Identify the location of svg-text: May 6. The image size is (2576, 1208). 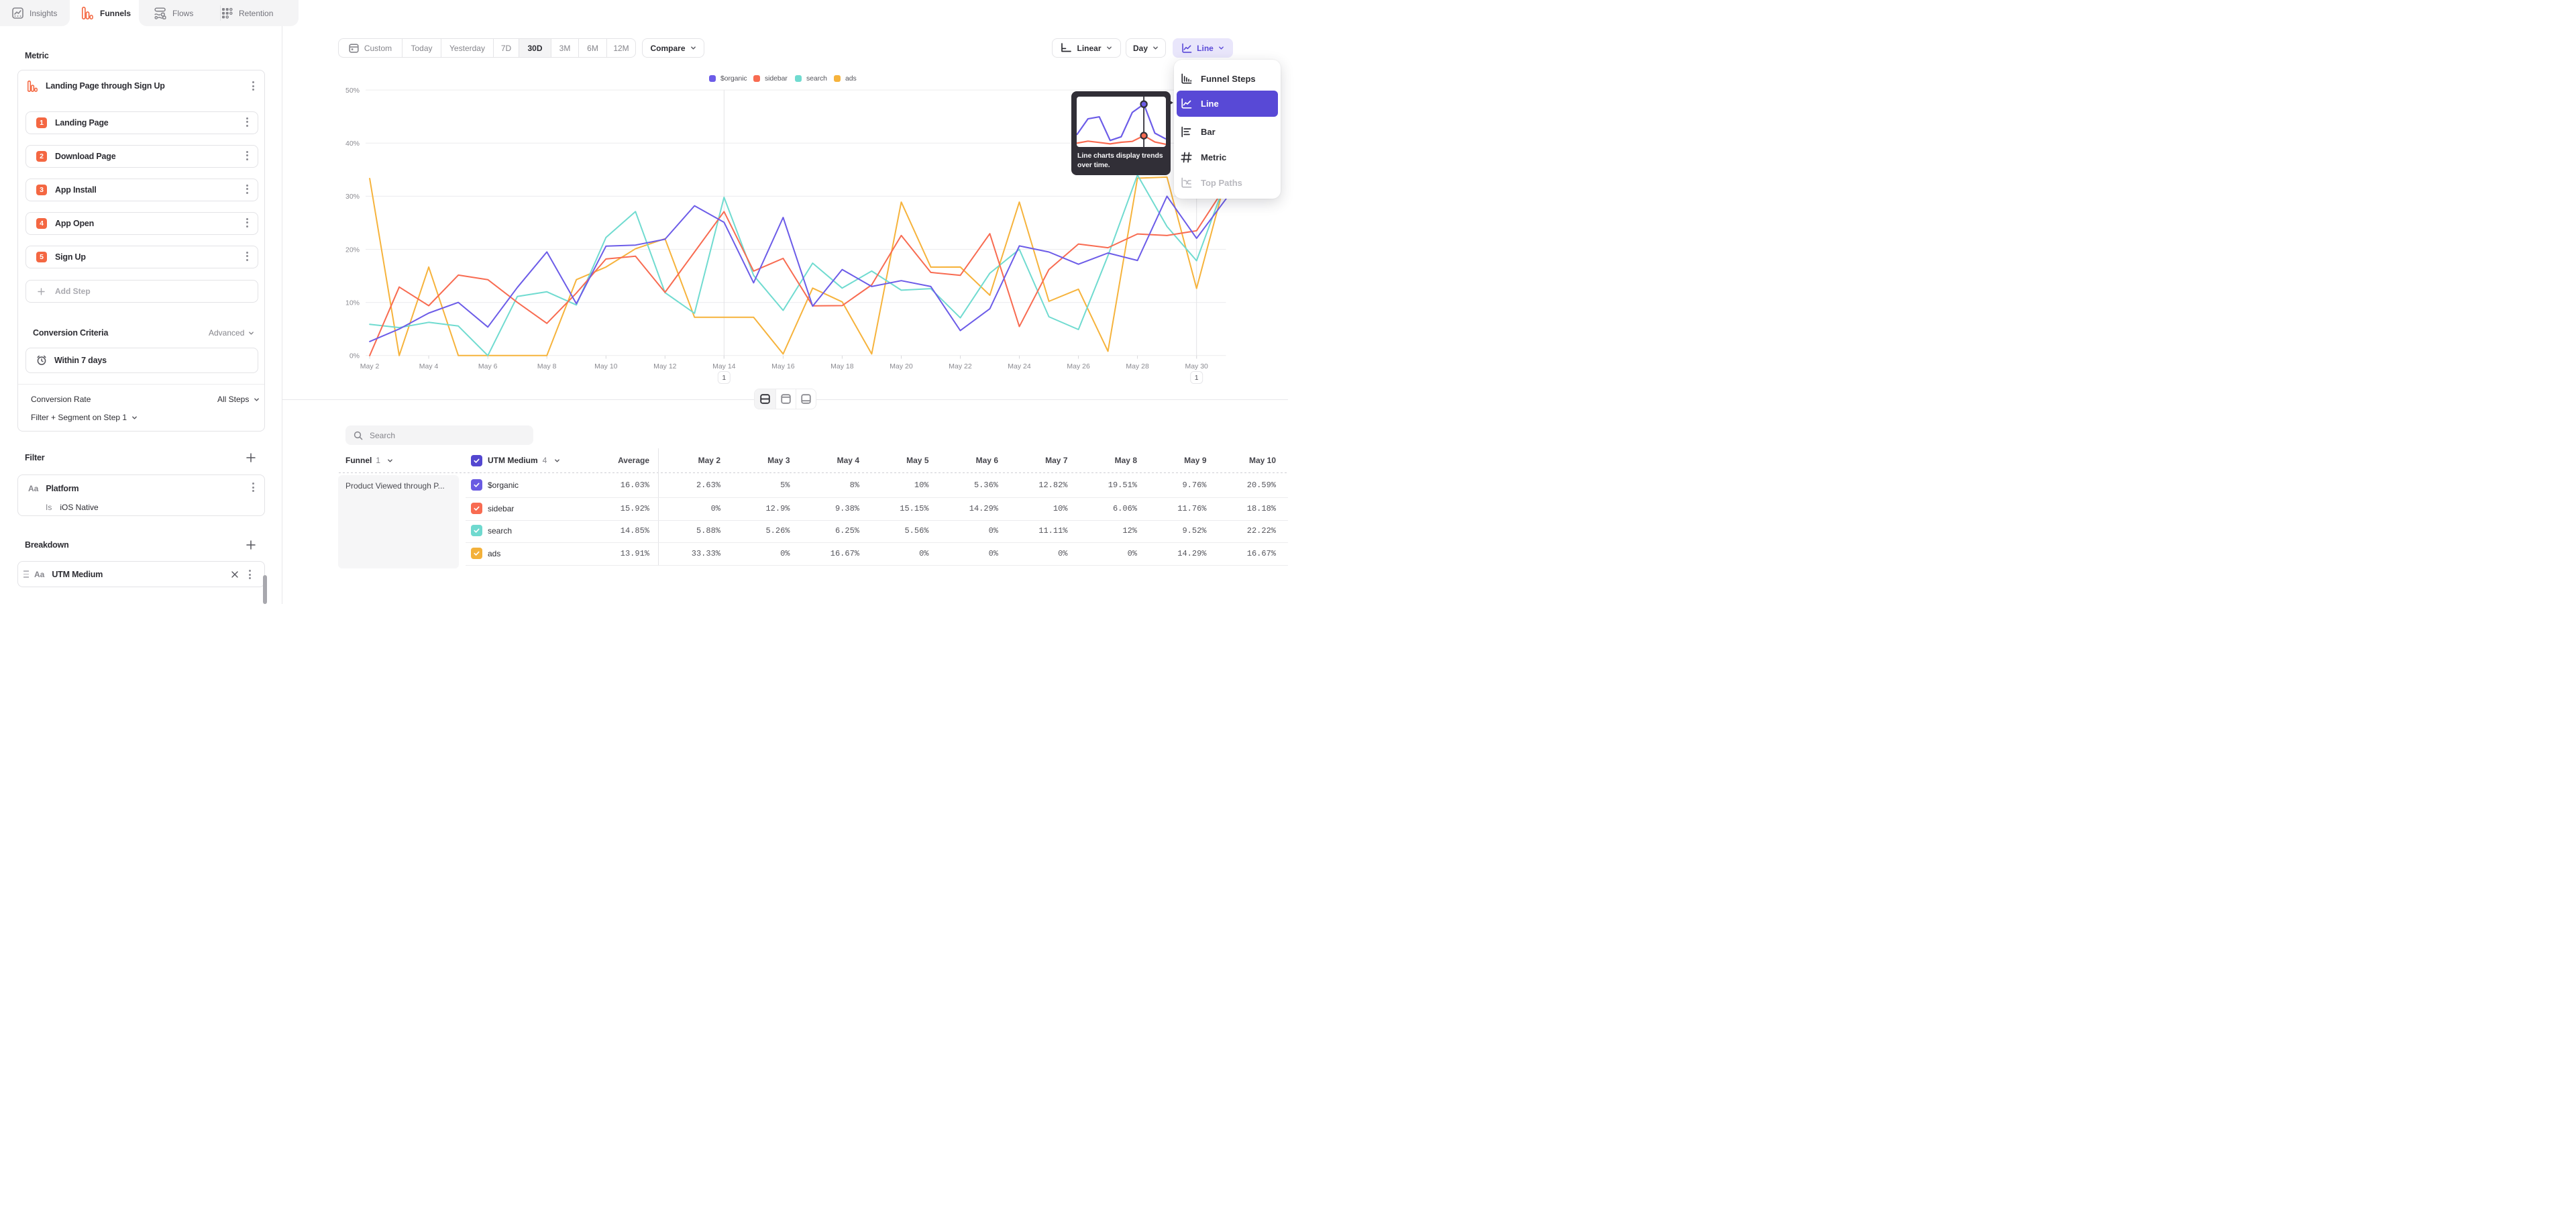
(488, 366).